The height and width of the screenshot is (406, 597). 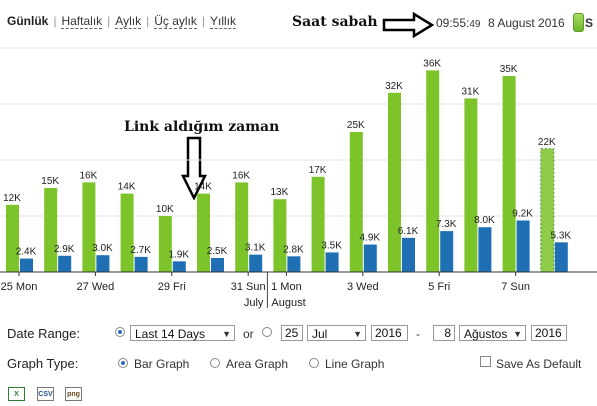 I want to click on bar-green-label: 16K, so click(x=241, y=175).